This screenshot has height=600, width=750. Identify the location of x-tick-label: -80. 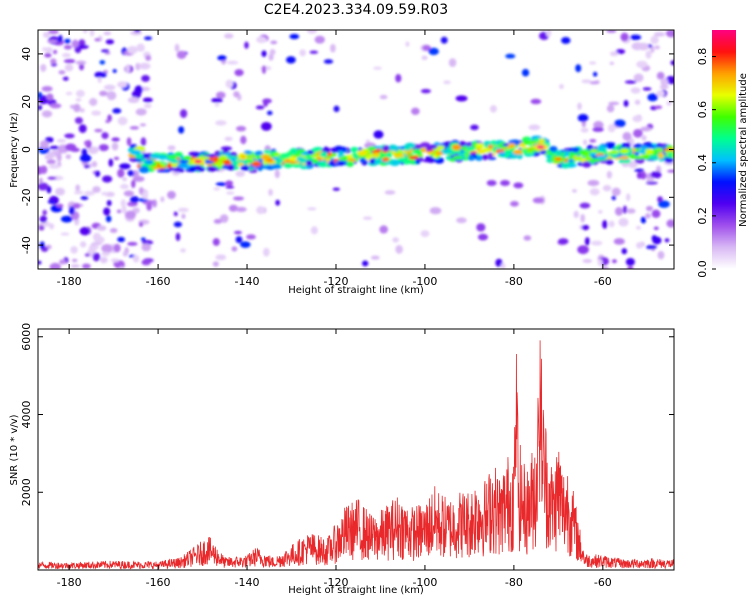
(514, 281).